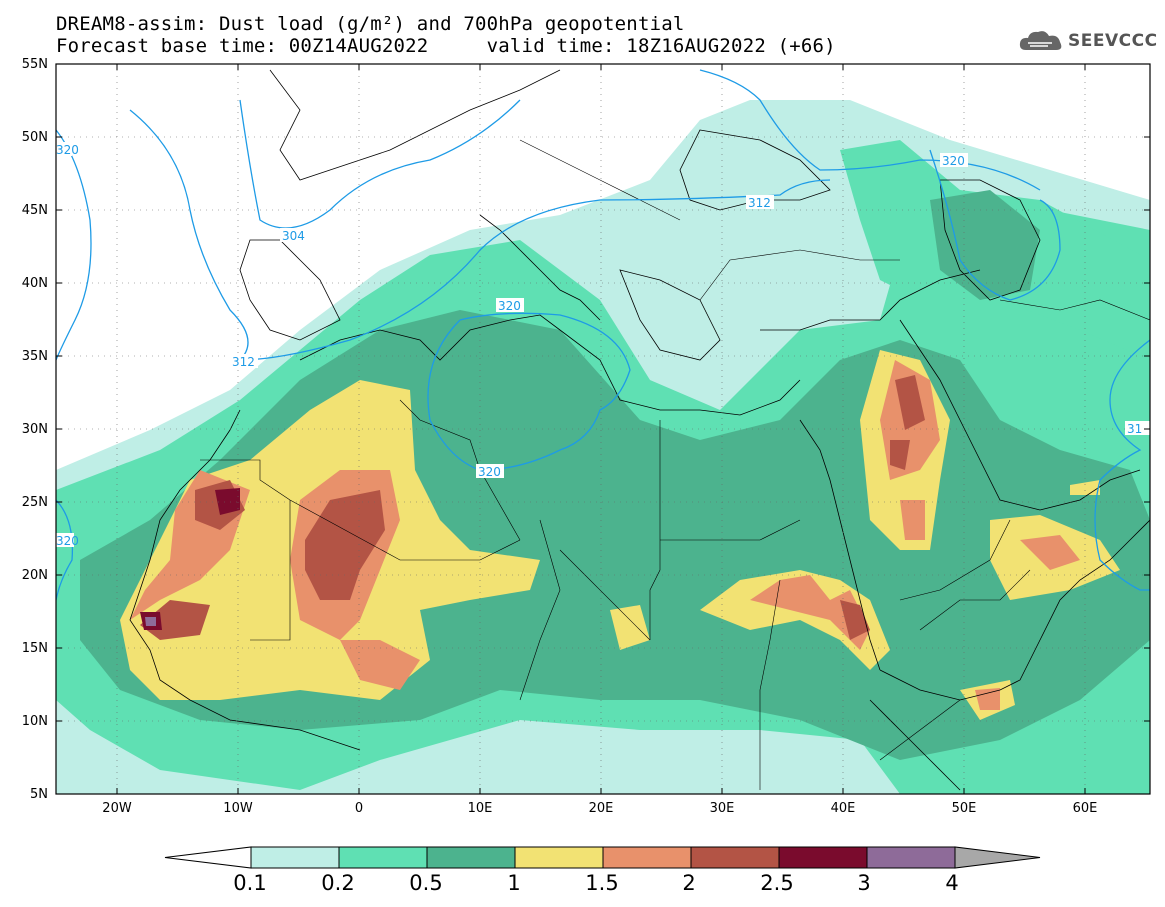  What do you see at coordinates (997, 857) in the screenshot?
I see `colorbar-over-triangle` at bounding box center [997, 857].